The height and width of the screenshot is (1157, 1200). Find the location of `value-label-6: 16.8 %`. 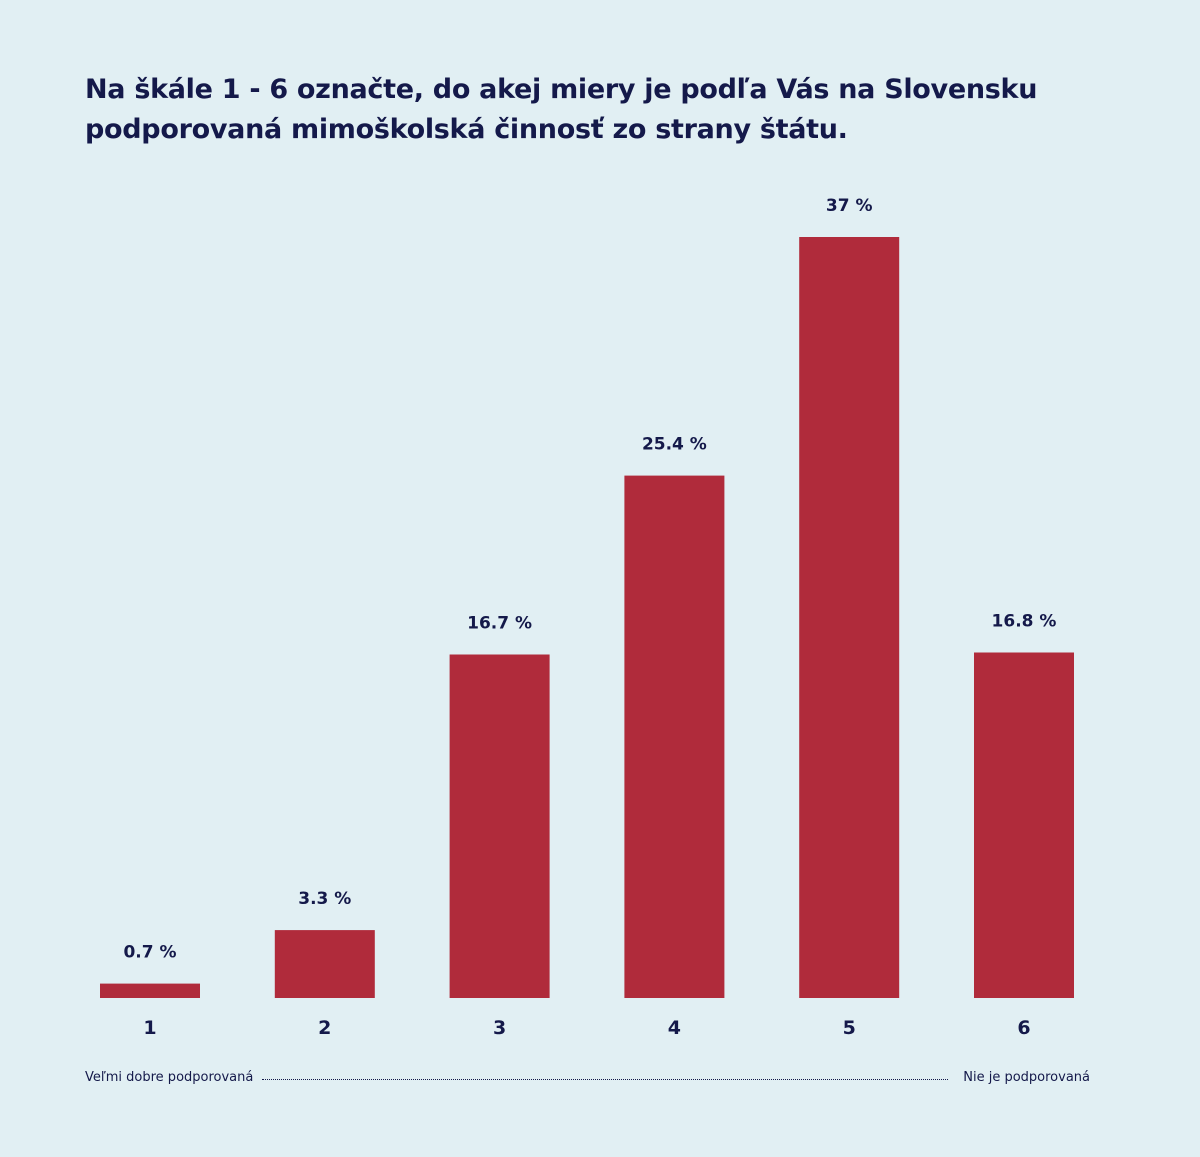

value-label-6: 16.8 % is located at coordinates (1024, 622).